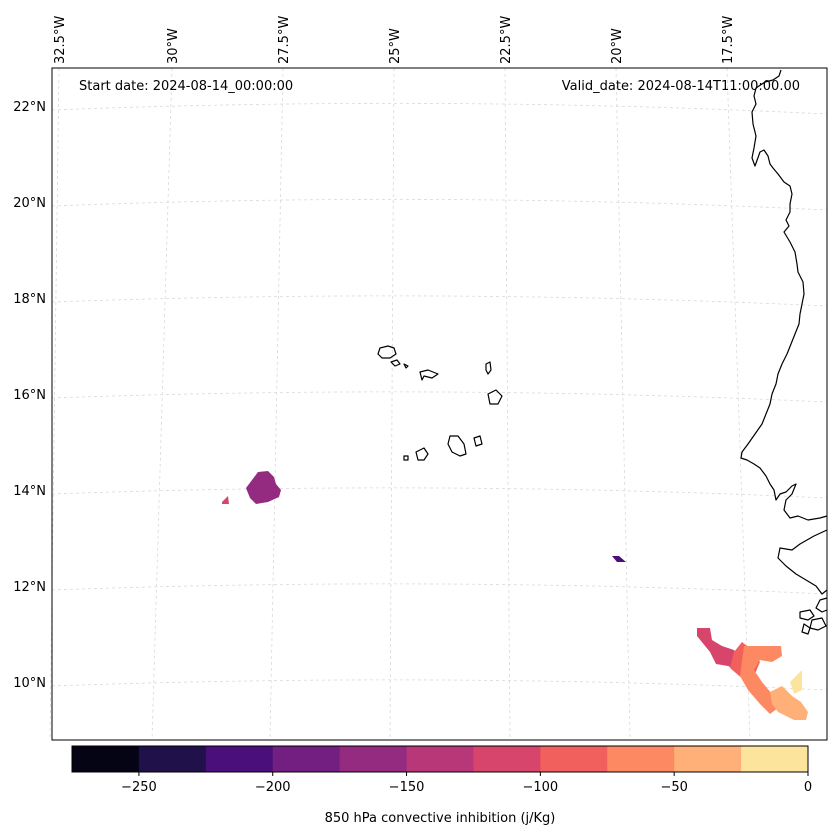  I want to click on latitude-labels: 22°N 20°N 18°N 16°N 14°N 12°N 10°N, so click(29, 395).